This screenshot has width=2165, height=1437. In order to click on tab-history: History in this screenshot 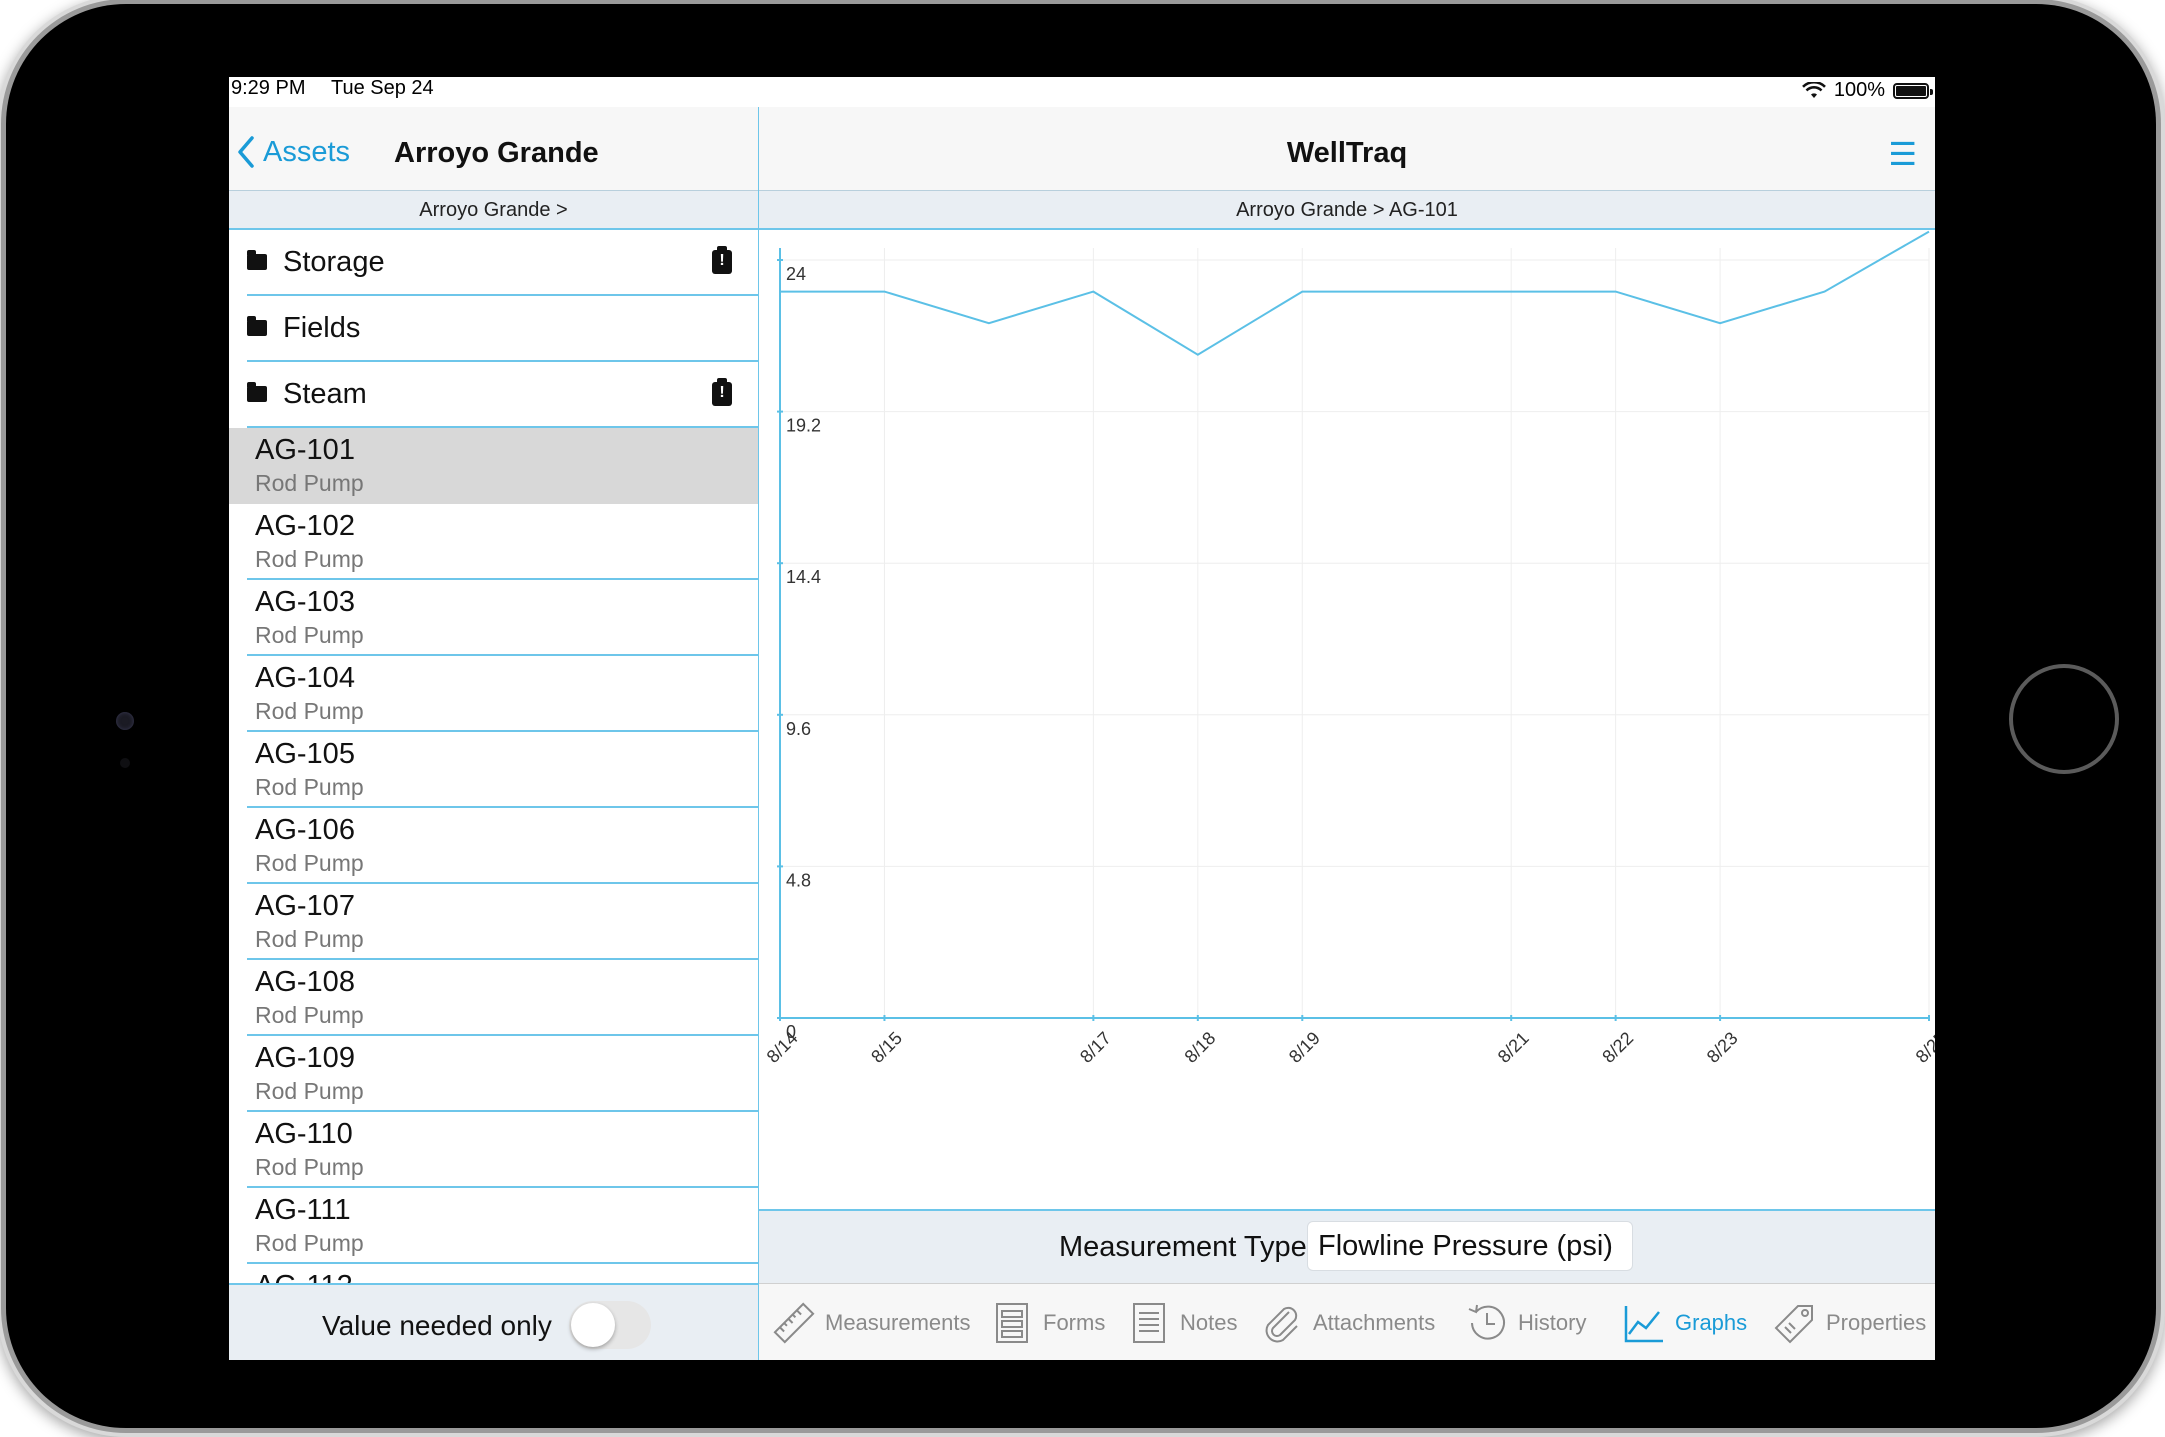, I will do `click(1525, 1323)`.